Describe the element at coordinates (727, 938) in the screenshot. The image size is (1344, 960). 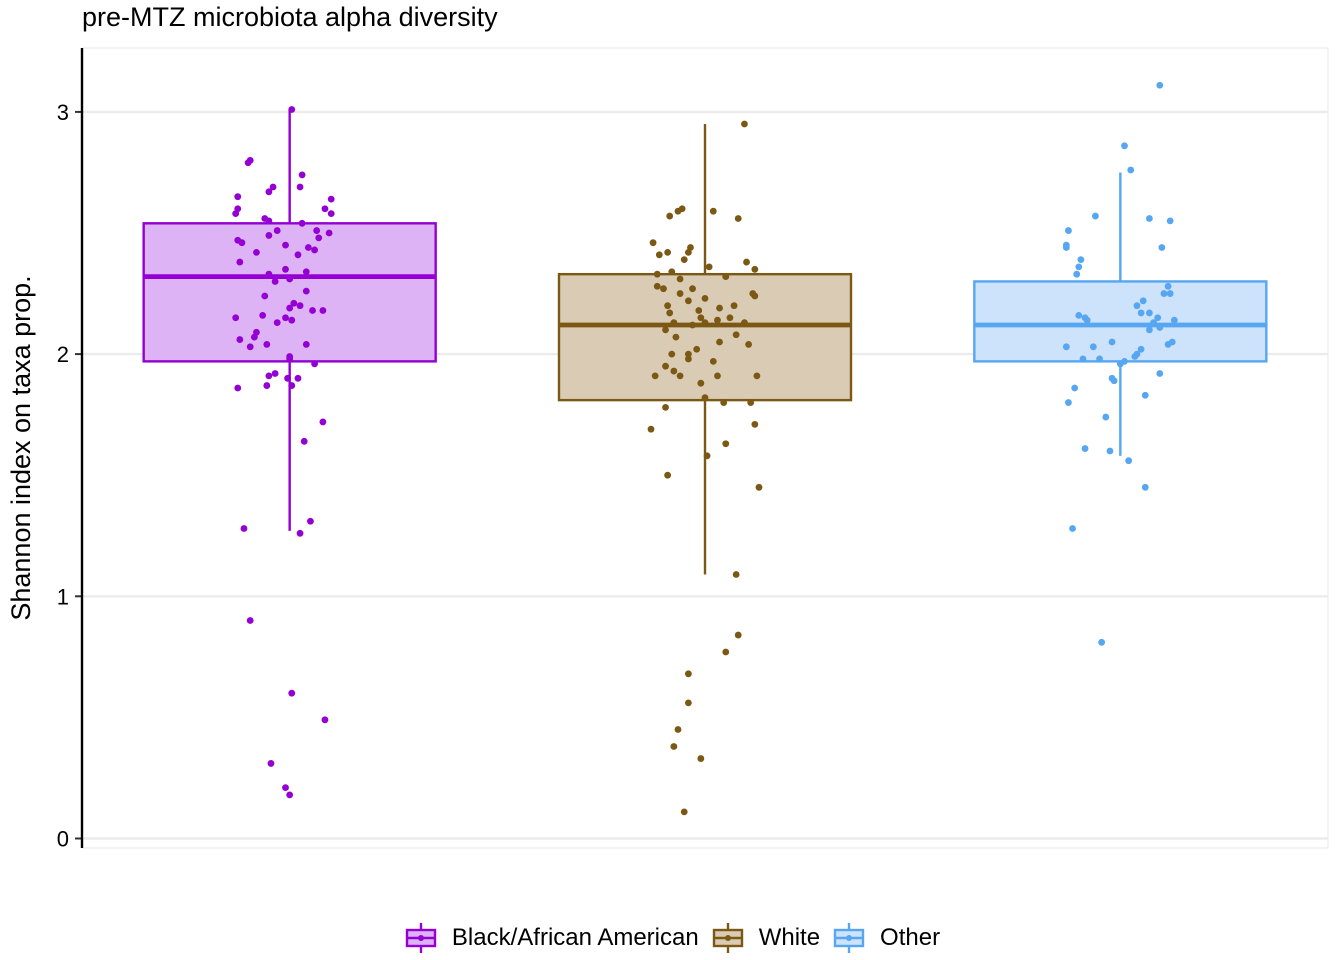
I see `legend-key-white` at that location.